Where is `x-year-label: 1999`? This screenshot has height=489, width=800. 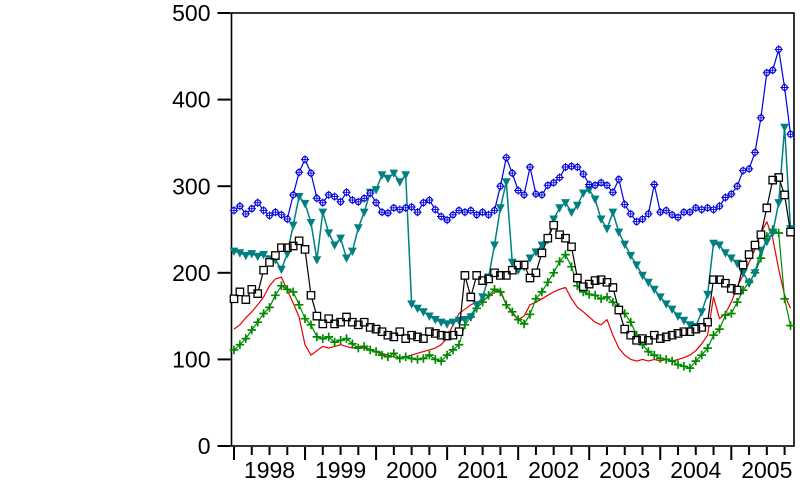
x-year-label: 1999 is located at coordinates (340, 470).